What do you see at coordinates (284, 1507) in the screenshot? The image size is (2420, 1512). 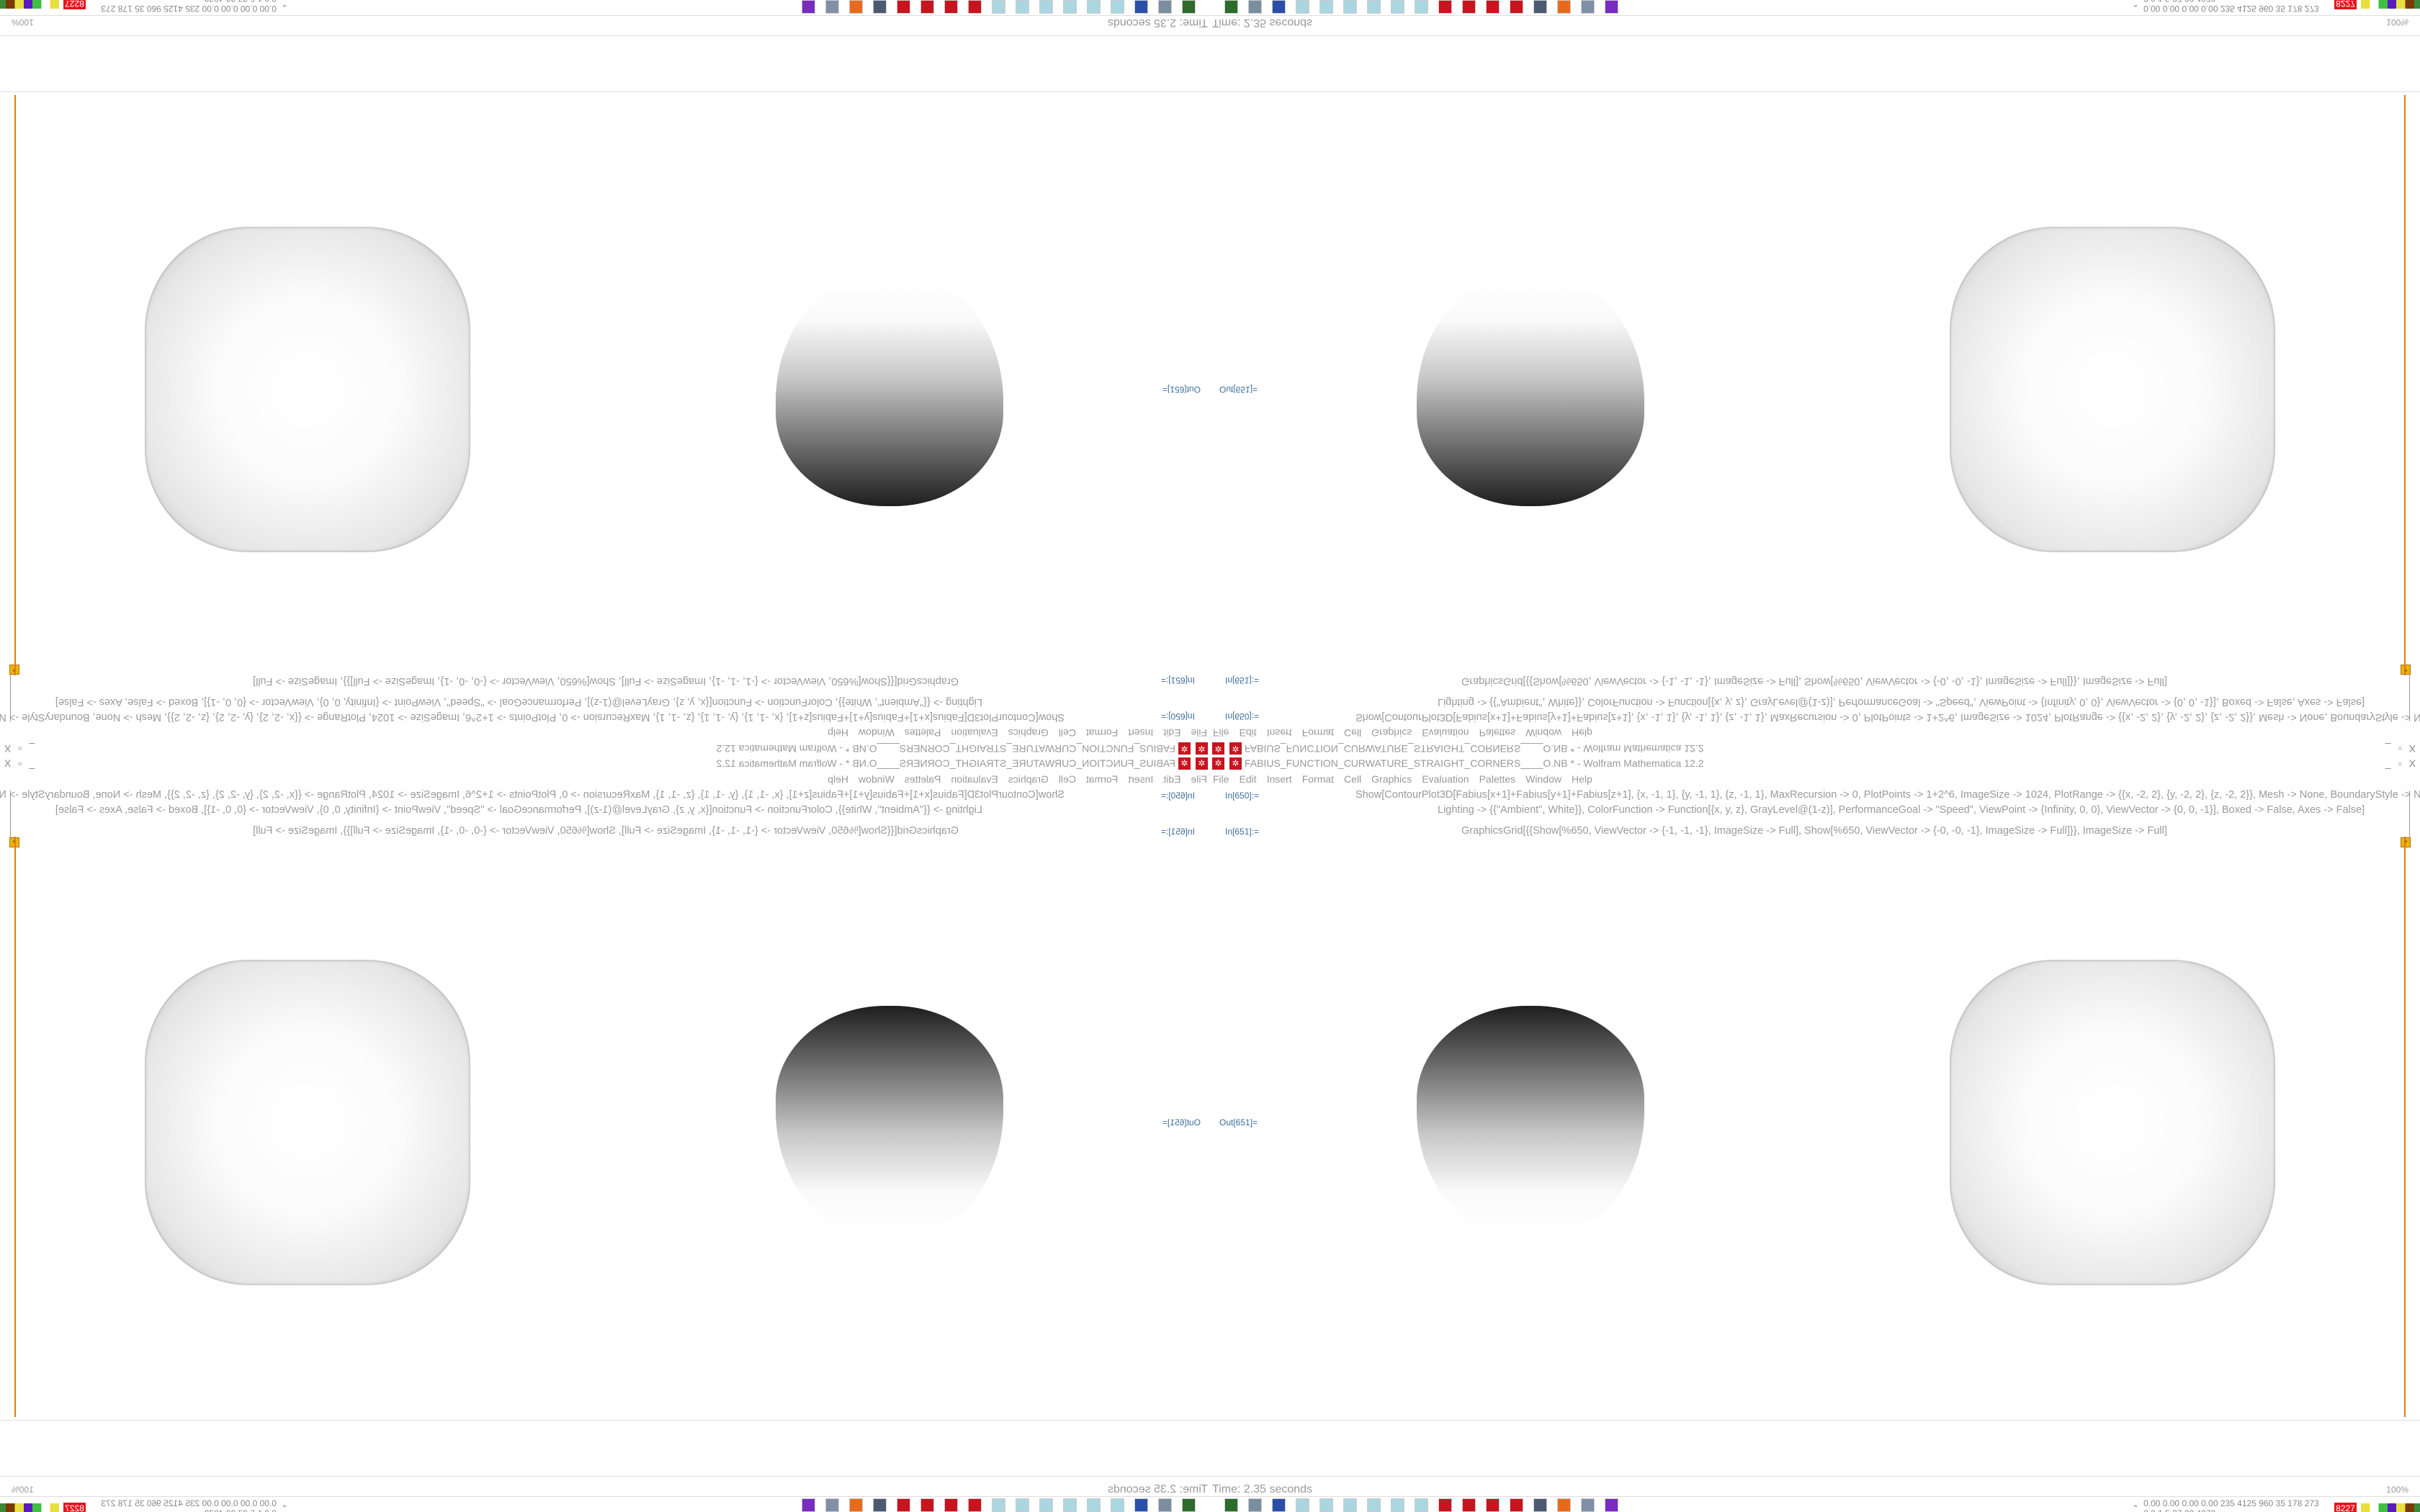 I see `chevron-up-icon: ⌃` at bounding box center [284, 1507].